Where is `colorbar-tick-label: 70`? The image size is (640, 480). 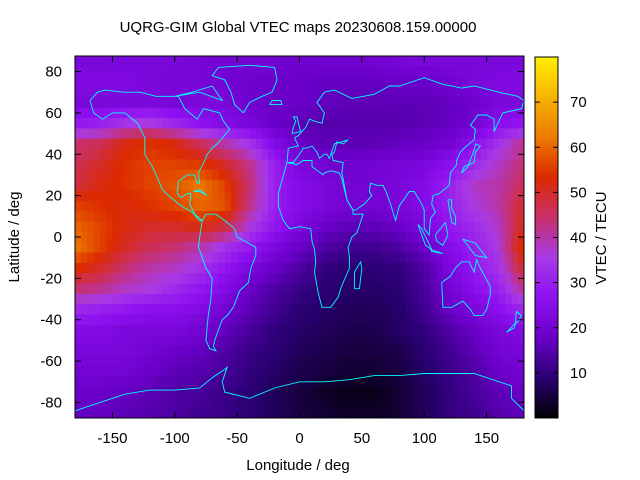
colorbar-tick-label: 70 is located at coordinates (578, 102).